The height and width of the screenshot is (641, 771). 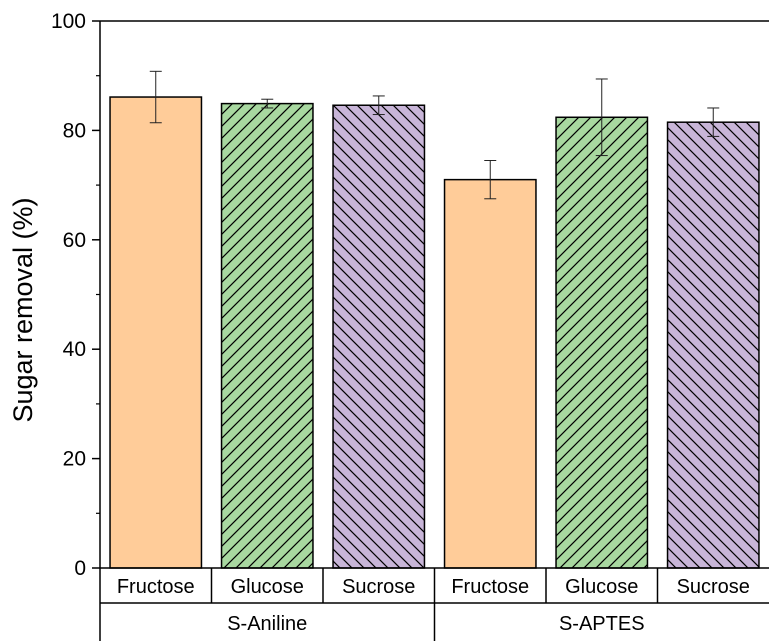 I want to click on bar-s-aptes-glucose, so click(x=602, y=342).